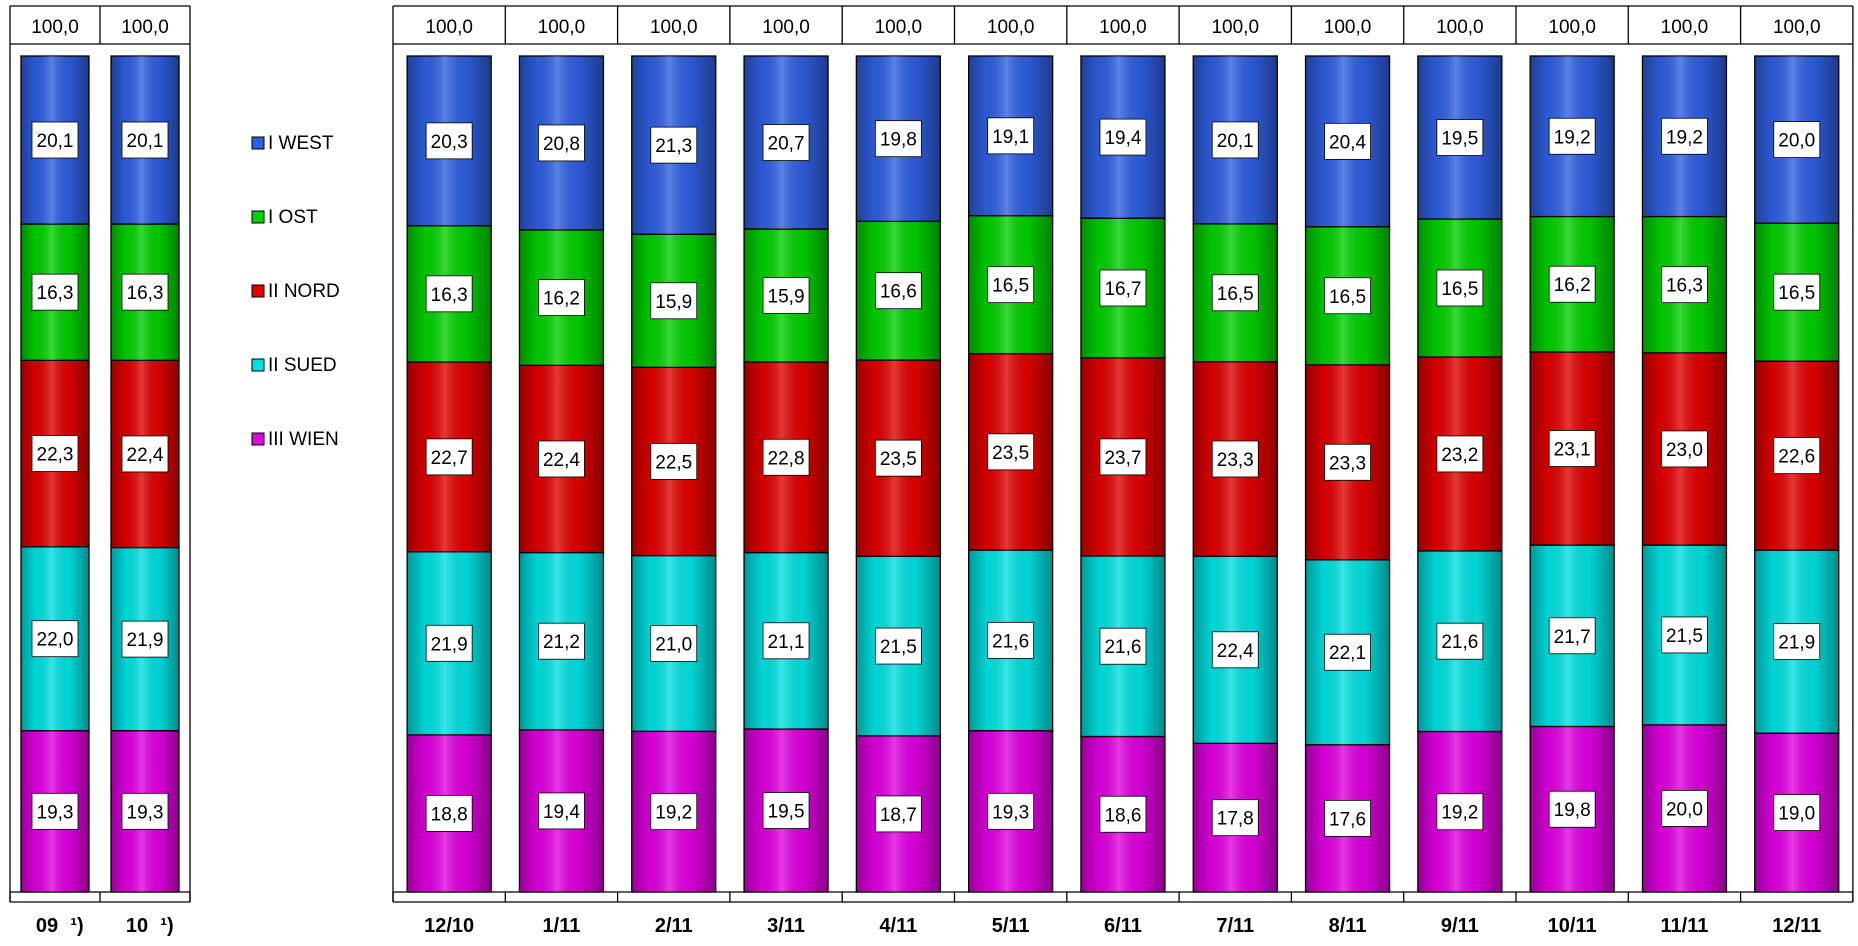 This screenshot has width=1858, height=946. What do you see at coordinates (303, 439) in the screenshot?
I see `legend-label: III WIEN` at bounding box center [303, 439].